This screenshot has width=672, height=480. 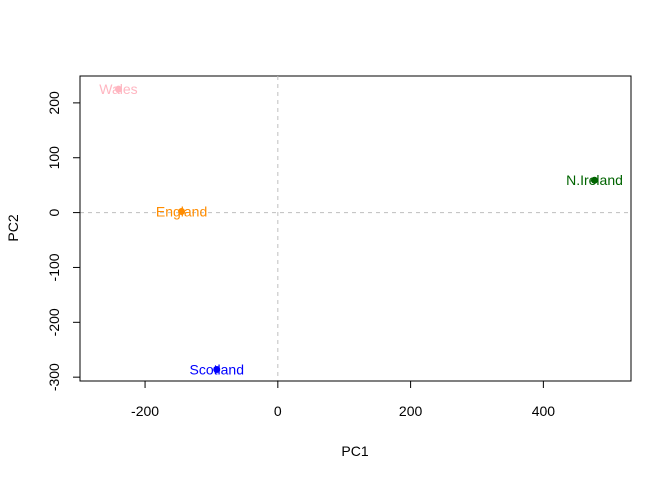 I want to click on x-tick-label: 0, so click(x=278, y=411).